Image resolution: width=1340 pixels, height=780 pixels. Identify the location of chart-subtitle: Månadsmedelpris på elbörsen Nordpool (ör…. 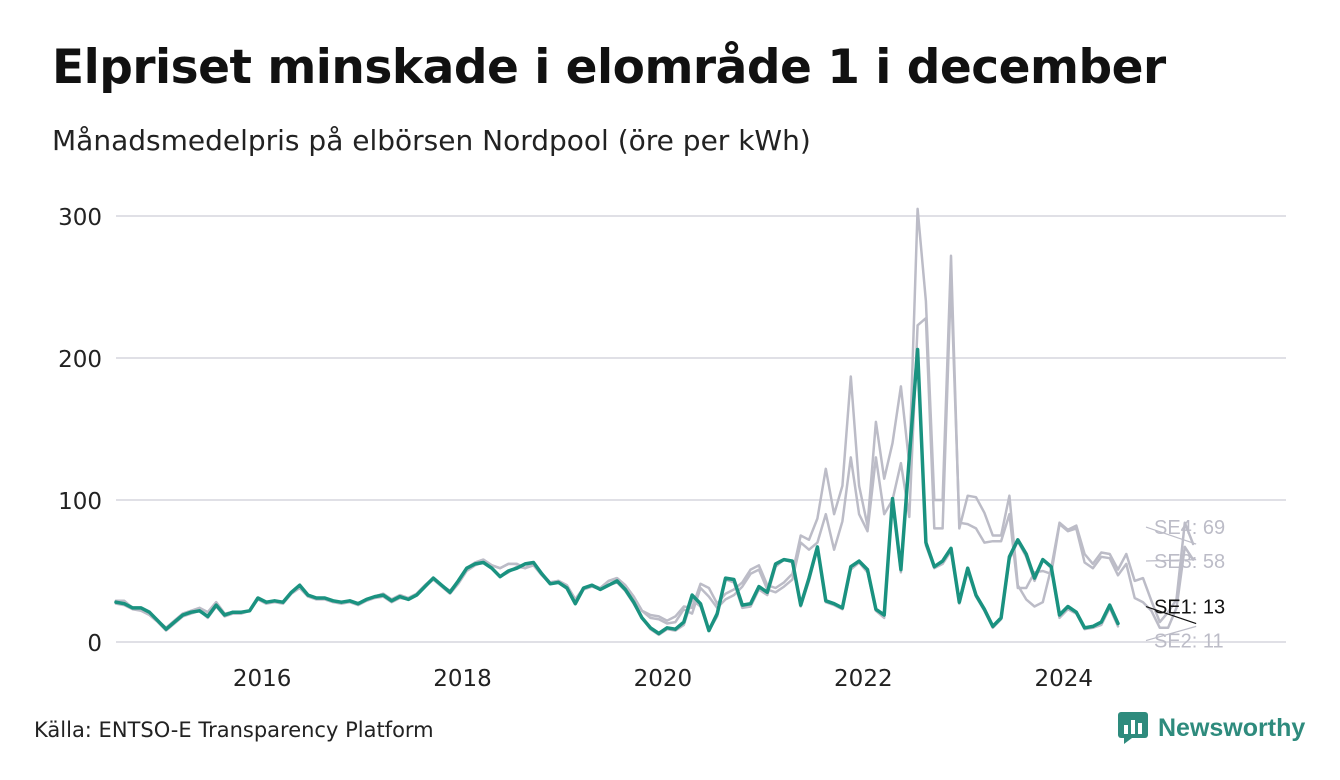
(431, 140).